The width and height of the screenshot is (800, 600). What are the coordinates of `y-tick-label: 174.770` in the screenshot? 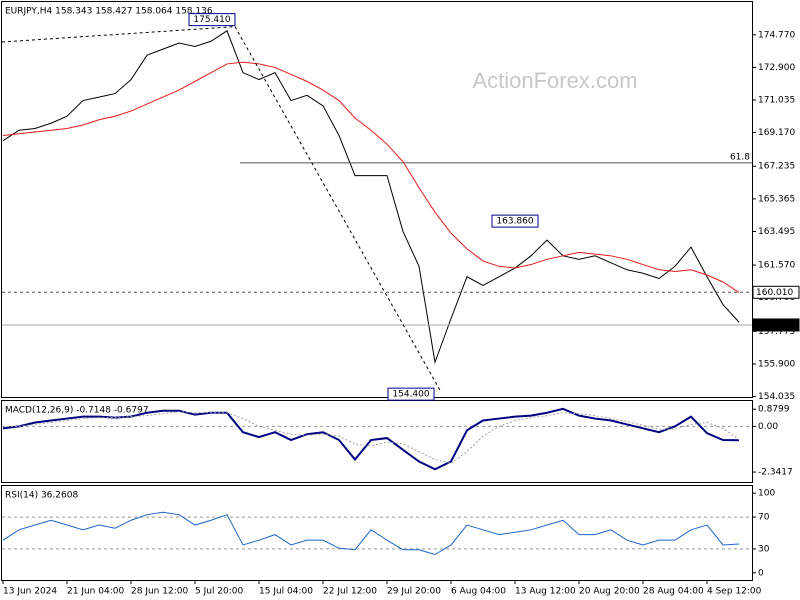 It's located at (776, 35).